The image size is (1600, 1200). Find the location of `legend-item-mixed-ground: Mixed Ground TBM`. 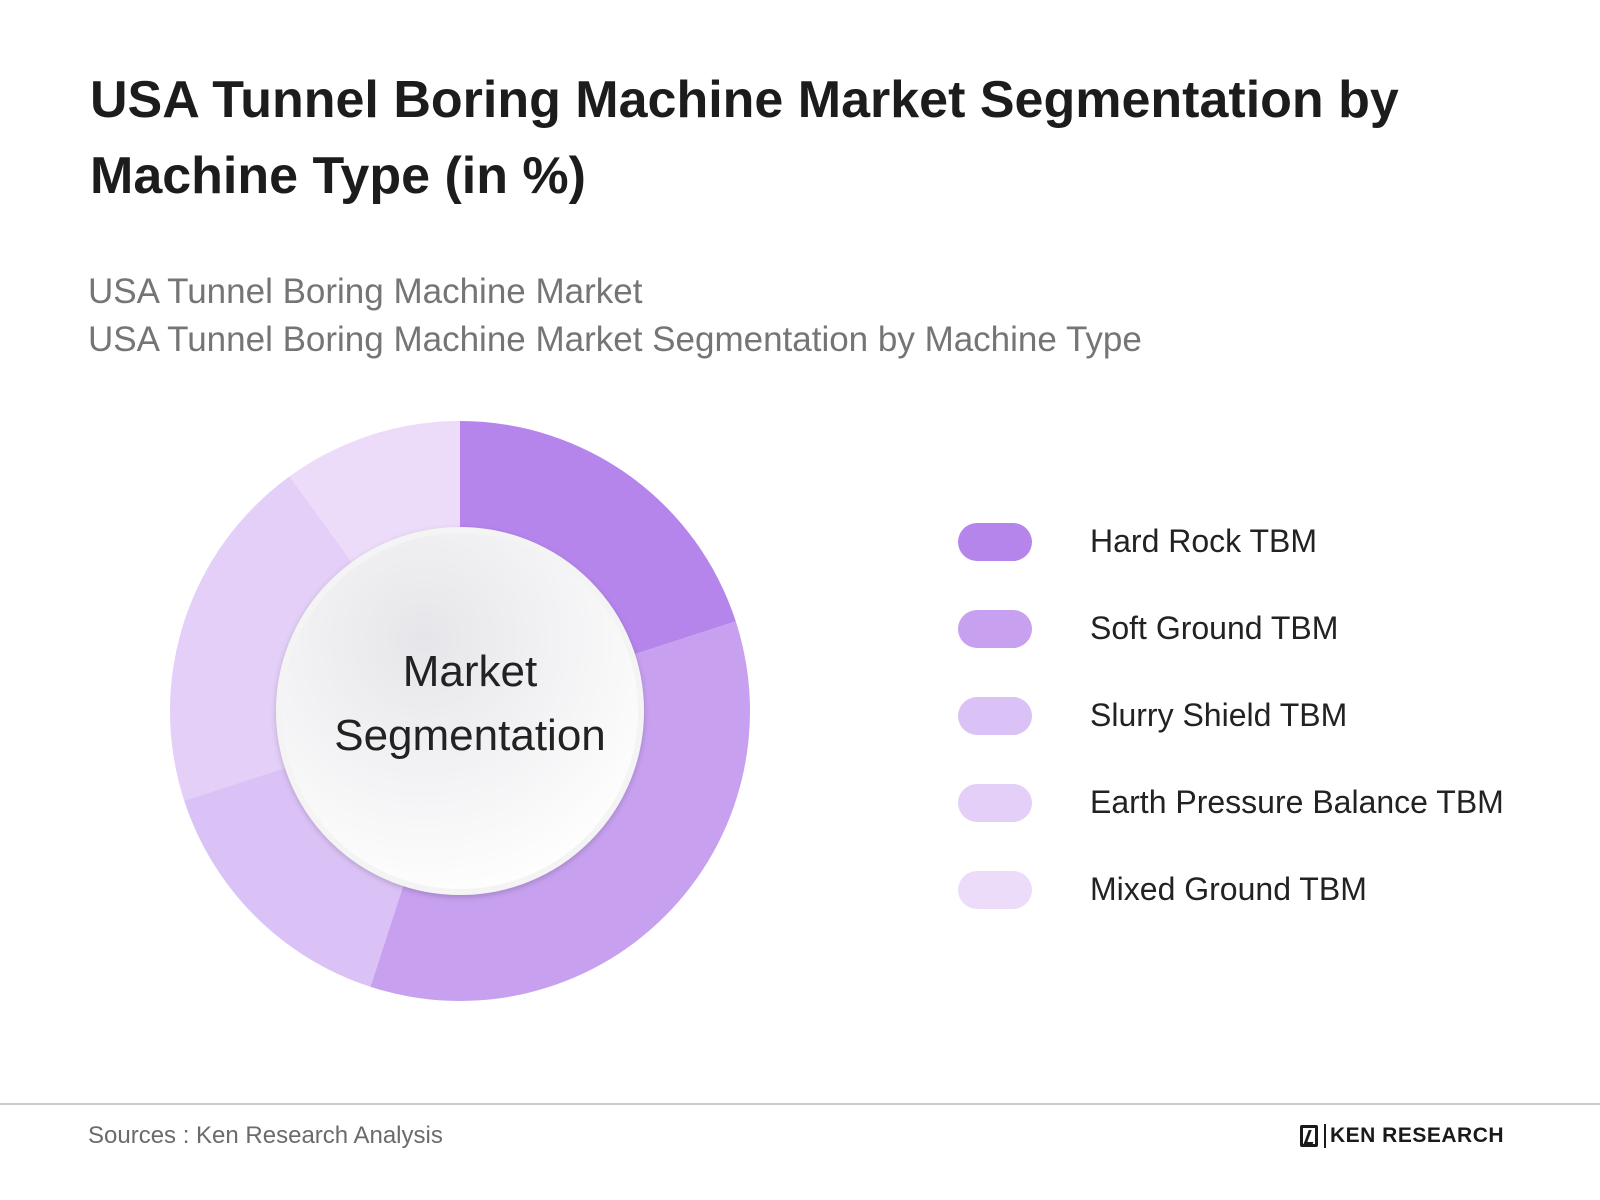

legend-item-mixed-ground: Mixed Ground TBM is located at coordinates (1231, 889).